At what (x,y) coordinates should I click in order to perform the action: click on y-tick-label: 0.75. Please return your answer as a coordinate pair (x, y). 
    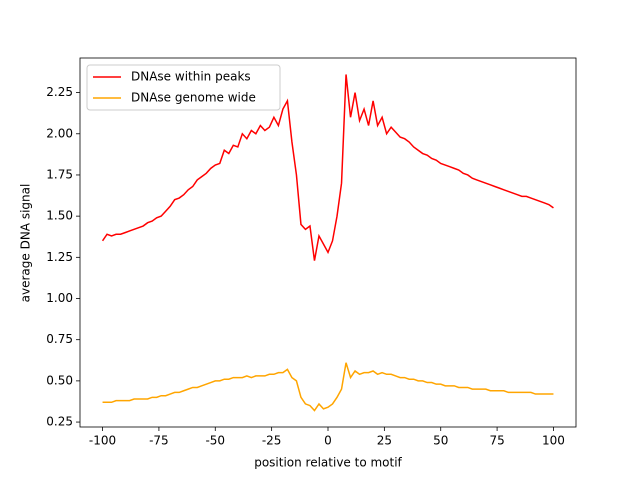
    Looking at the image, I should click on (59, 339).